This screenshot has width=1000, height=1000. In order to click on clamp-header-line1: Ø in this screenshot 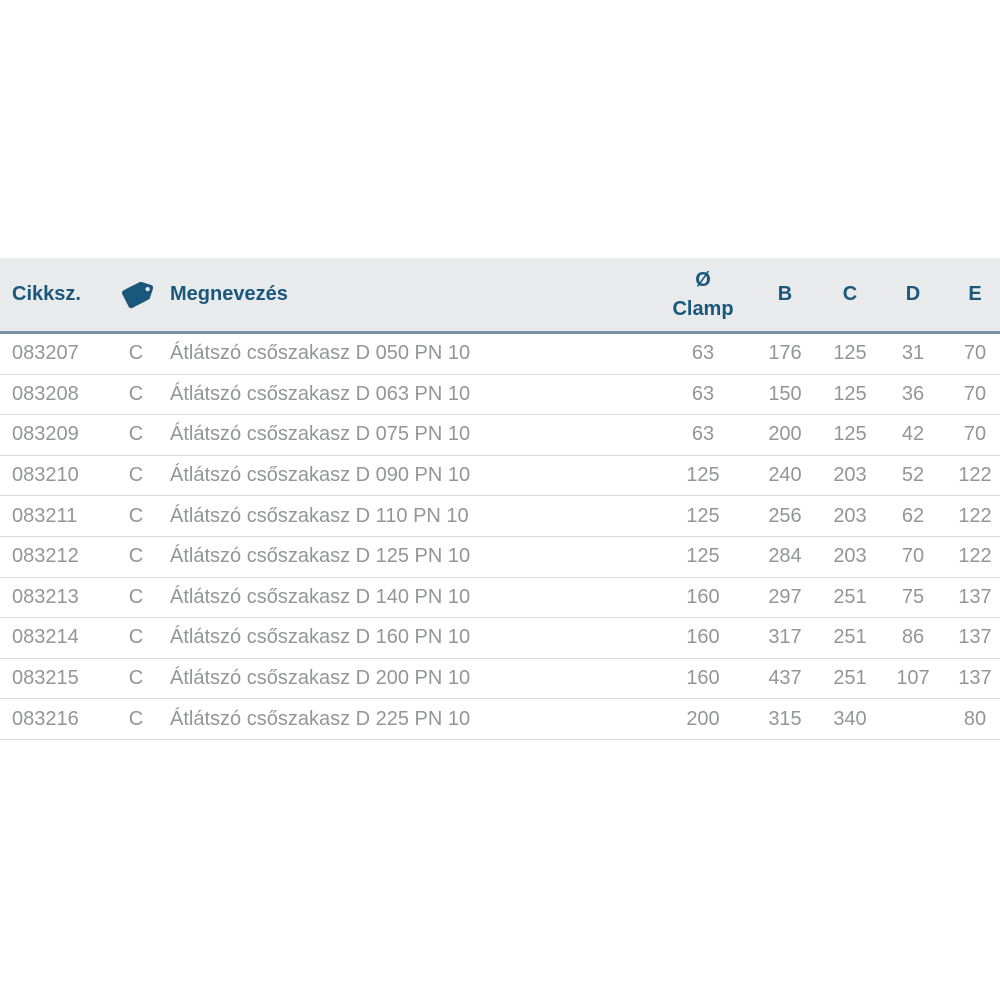, I will do `click(703, 279)`.